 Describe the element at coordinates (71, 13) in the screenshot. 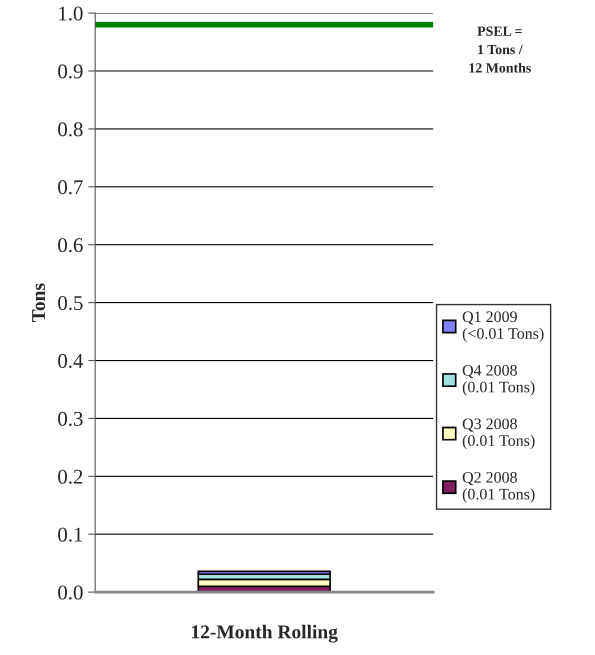

I see `y-tick-label: 1.0` at that location.